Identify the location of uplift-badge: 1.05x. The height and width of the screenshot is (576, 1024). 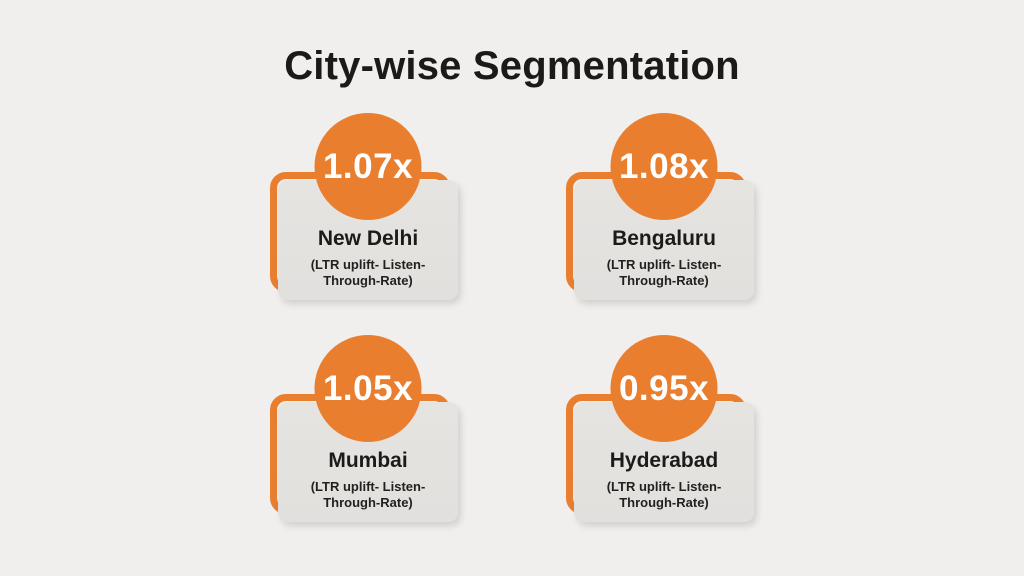
(368, 388).